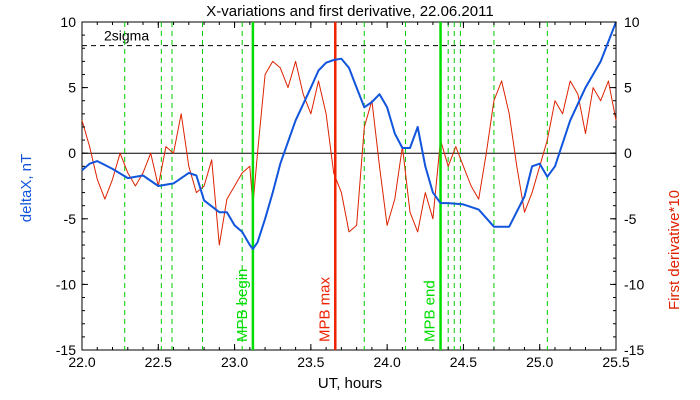 The image size is (700, 400). Describe the element at coordinates (324, 309) in the screenshot. I see `event-marker-label: MPB max` at that location.